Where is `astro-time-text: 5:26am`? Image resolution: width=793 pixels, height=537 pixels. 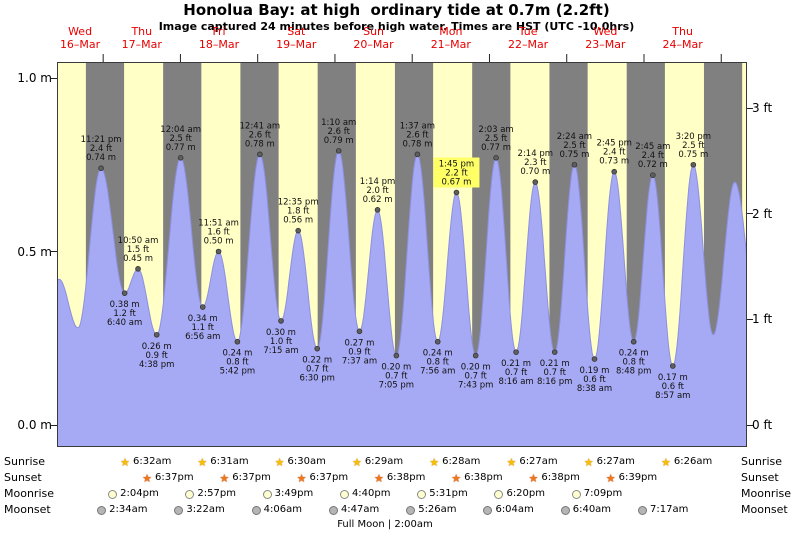 astro-time-text: 5:26am is located at coordinates (437, 509).